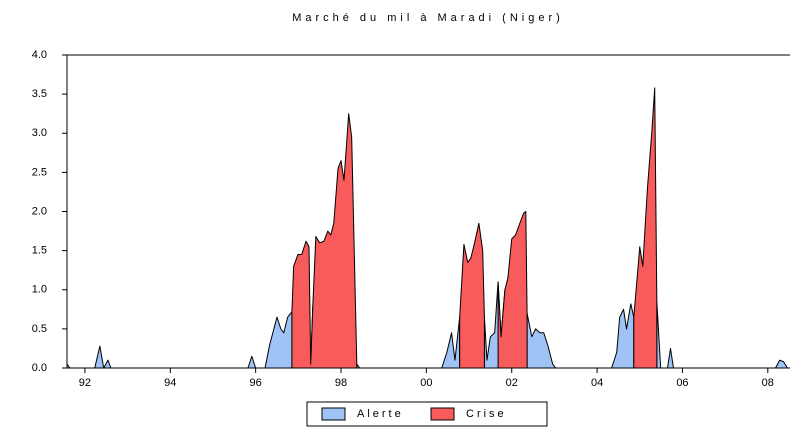 The image size is (790, 430). What do you see at coordinates (380, 414) in the screenshot?
I see `legend-label: Alerte` at bounding box center [380, 414].